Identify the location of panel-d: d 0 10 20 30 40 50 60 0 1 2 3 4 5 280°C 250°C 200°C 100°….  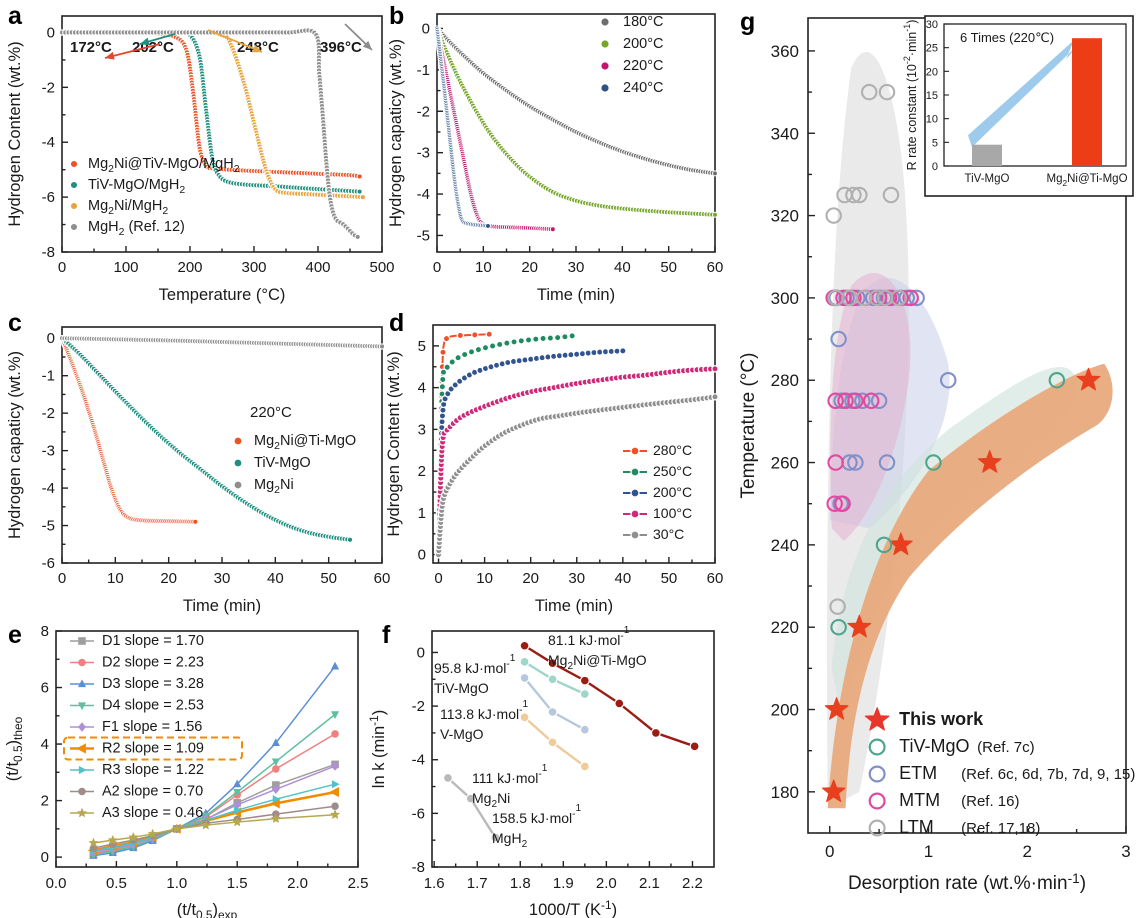
(557, 460).